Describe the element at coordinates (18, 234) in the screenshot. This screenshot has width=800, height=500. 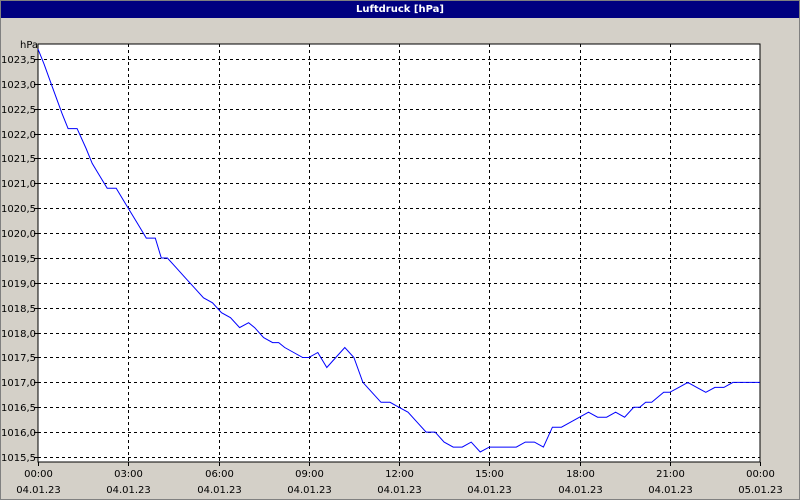
I see `y-tick-label: 1020,0` at that location.